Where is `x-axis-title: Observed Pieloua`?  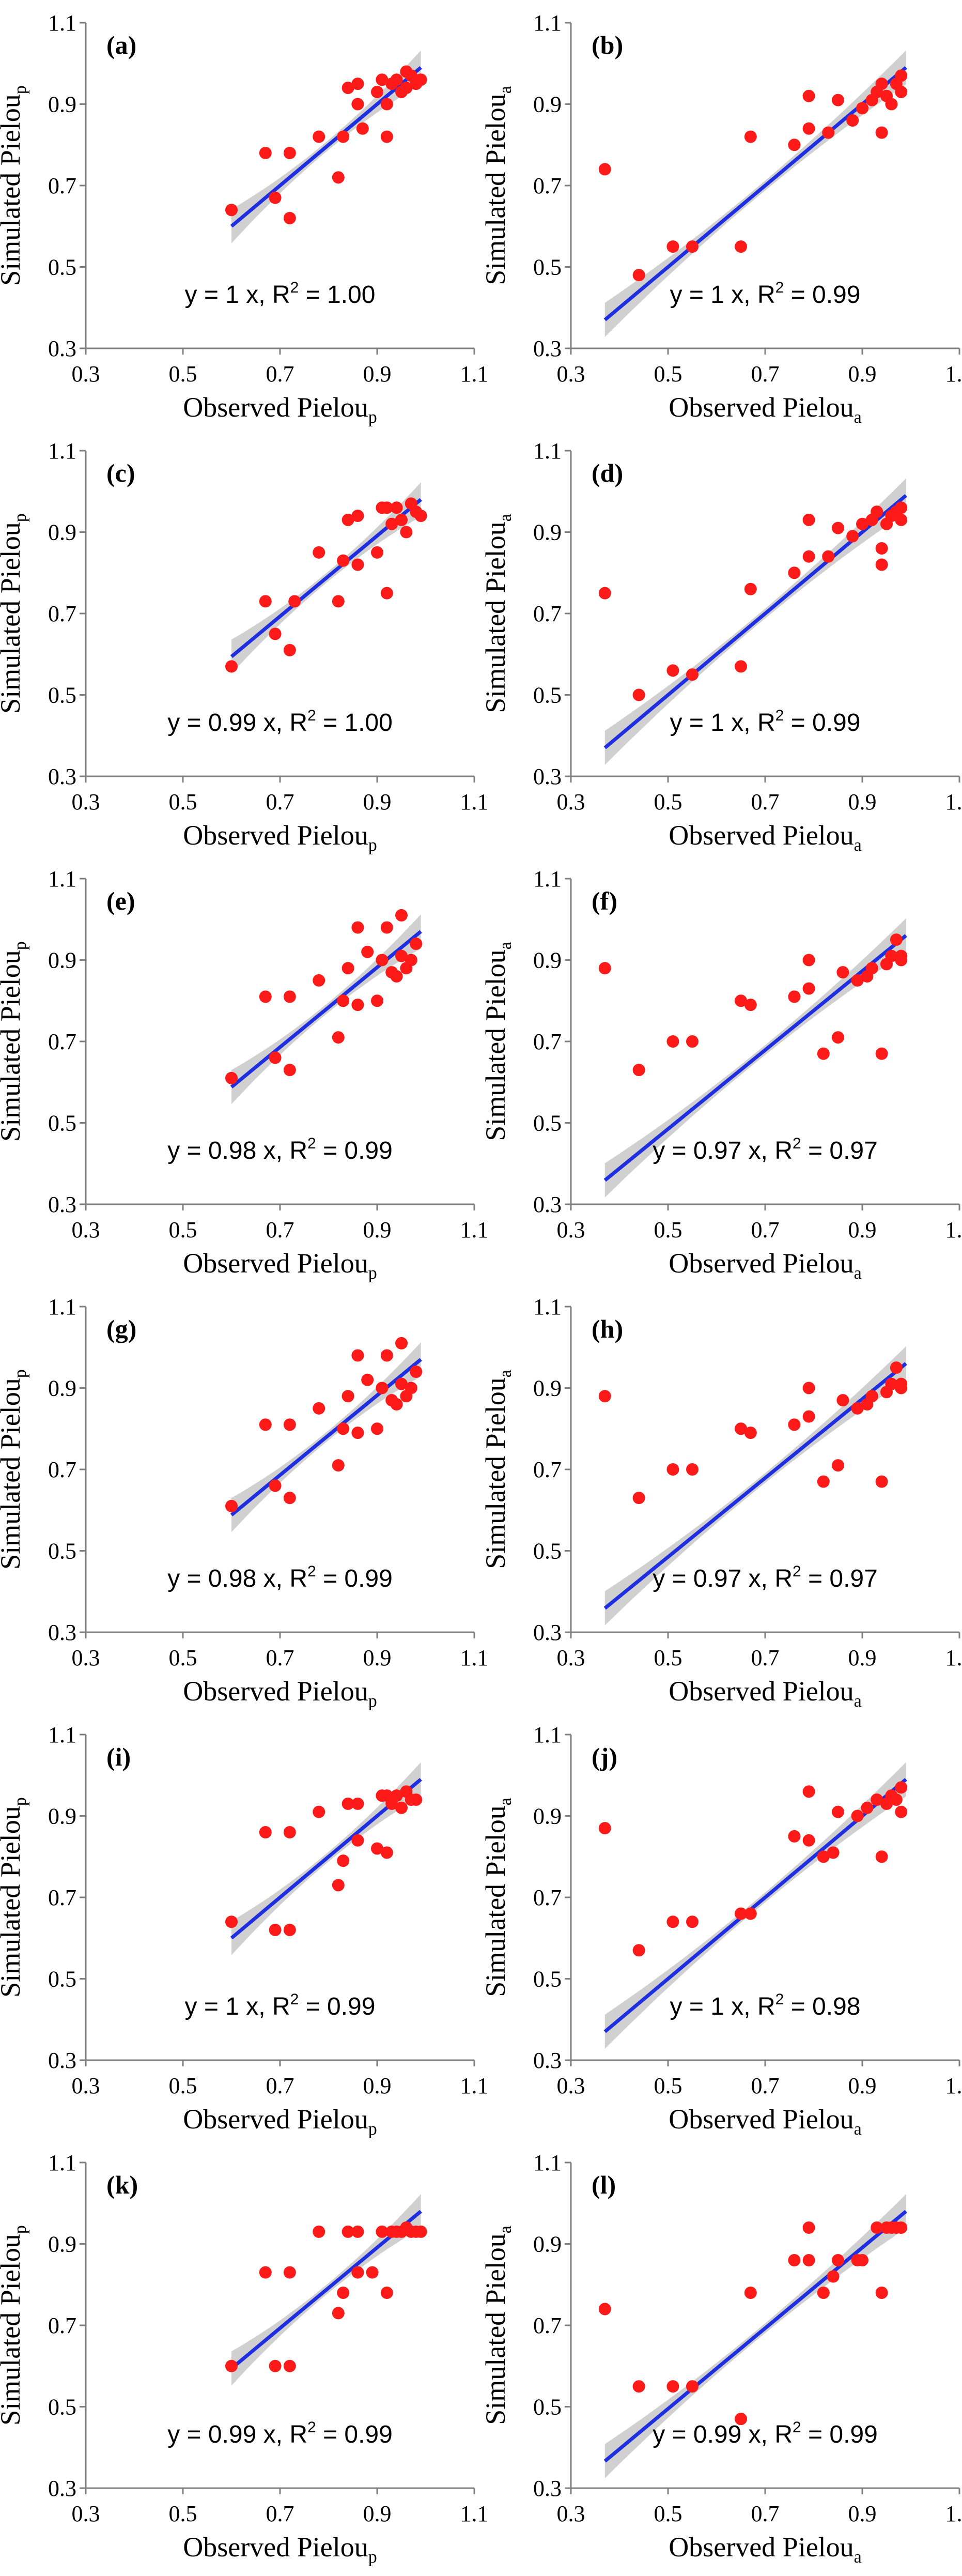 x-axis-title: Observed Pieloua is located at coordinates (765, 838).